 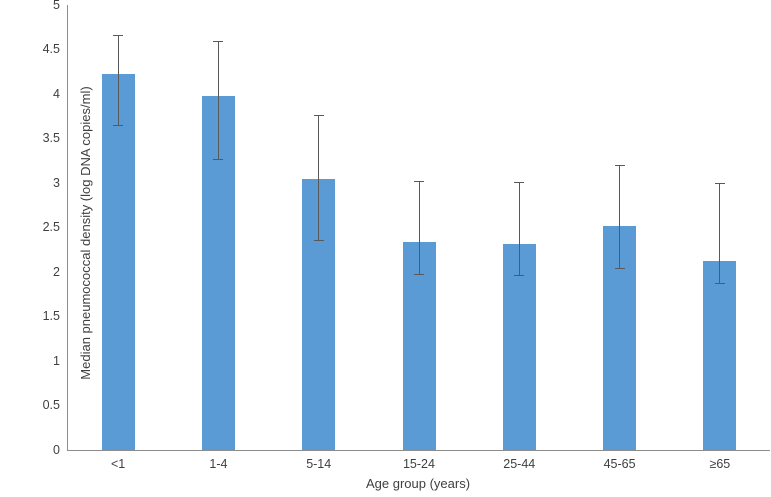 I want to click on x-axis-tick-label: 5-14, so click(x=319, y=464).